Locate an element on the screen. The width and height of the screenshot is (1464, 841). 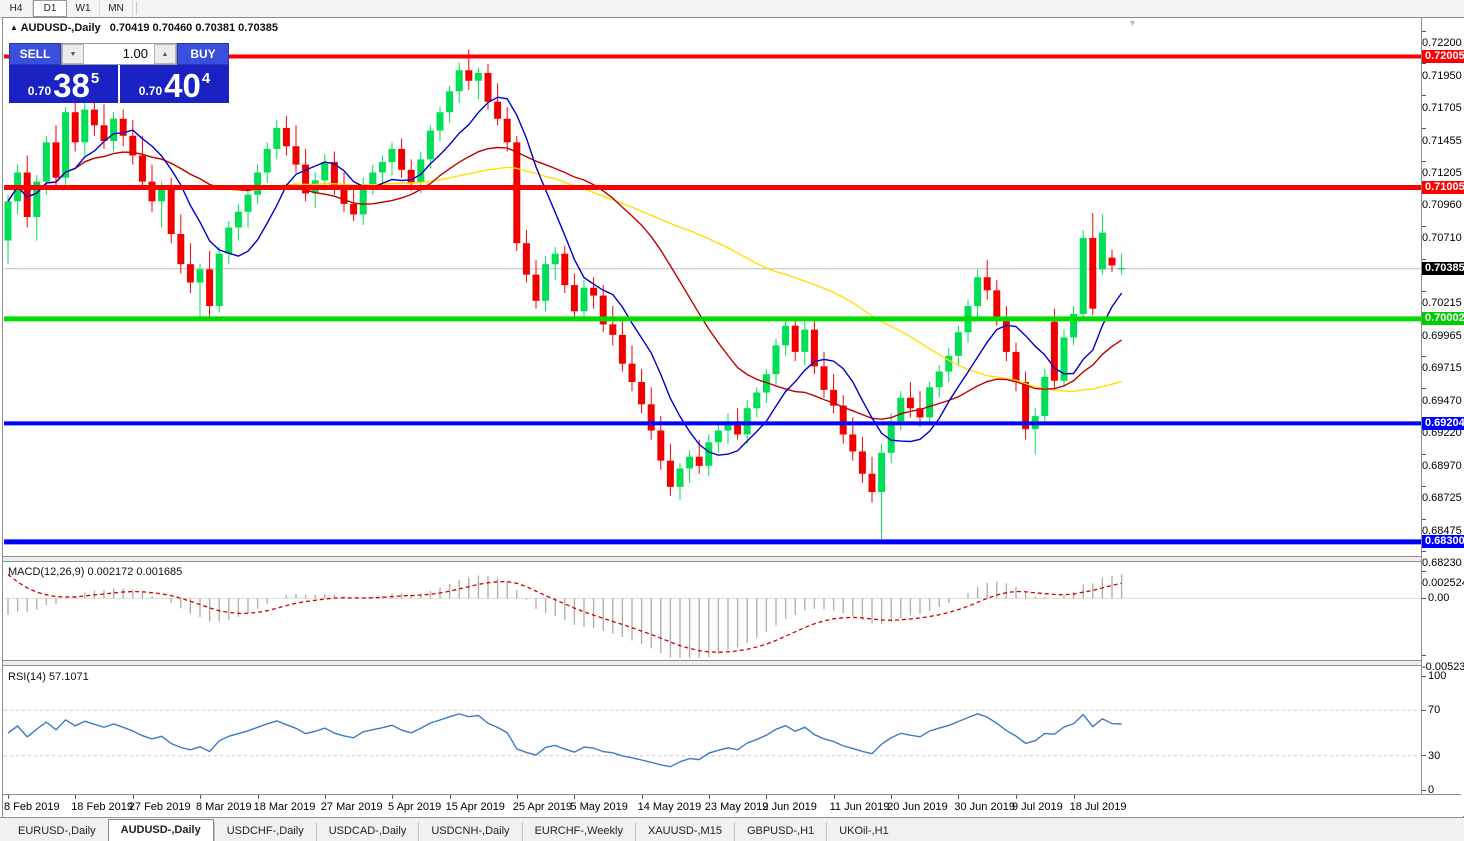
chart-symbol-period: AUDUSD-,Daily is located at coordinates (60, 28).